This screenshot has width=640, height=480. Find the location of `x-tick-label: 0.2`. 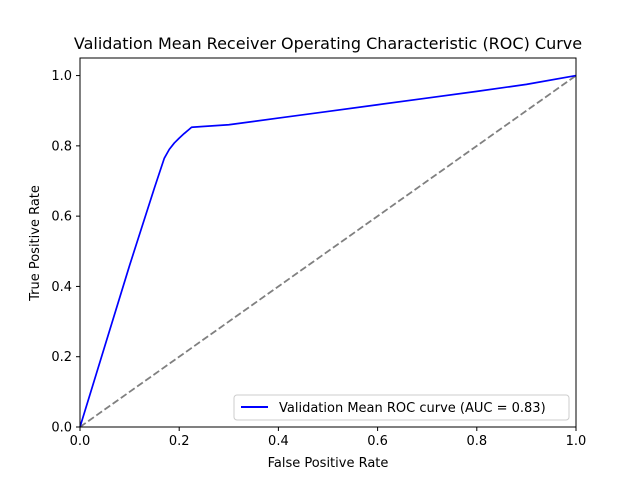

x-tick-label: 0.2 is located at coordinates (179, 441).